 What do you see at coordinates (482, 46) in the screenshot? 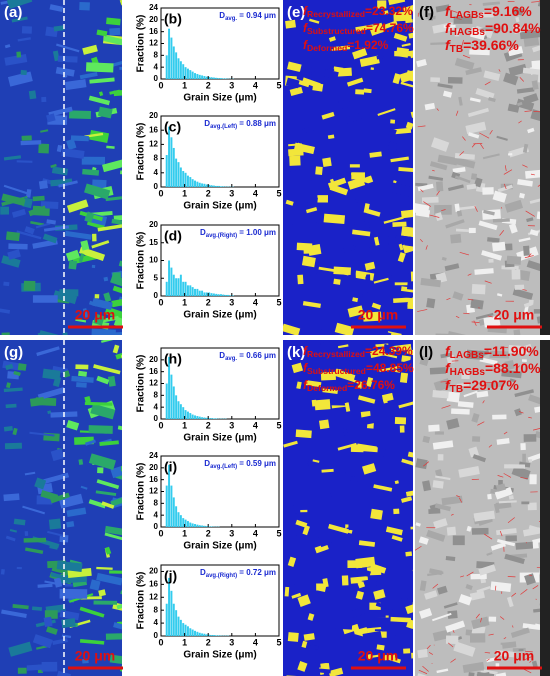
I see `stat-label: fTB=39.66%` at bounding box center [482, 46].